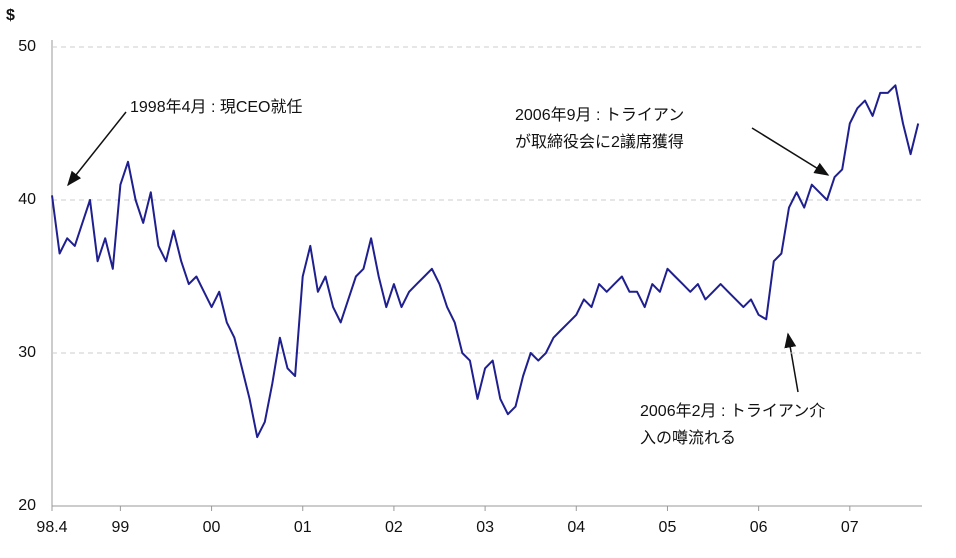 The image size is (956, 558). Describe the element at coordinates (120, 527) in the screenshot. I see `x-tick-label: 99` at that location.